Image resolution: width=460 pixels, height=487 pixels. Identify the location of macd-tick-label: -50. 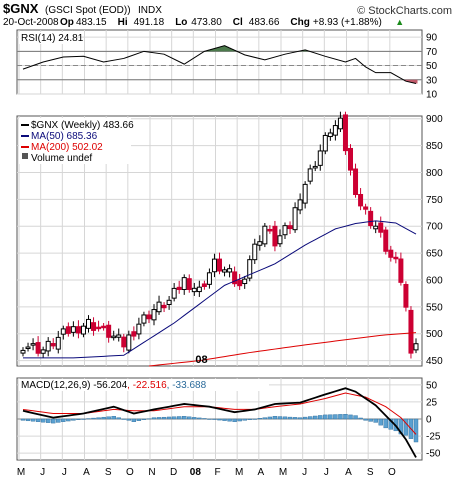
(433, 454).